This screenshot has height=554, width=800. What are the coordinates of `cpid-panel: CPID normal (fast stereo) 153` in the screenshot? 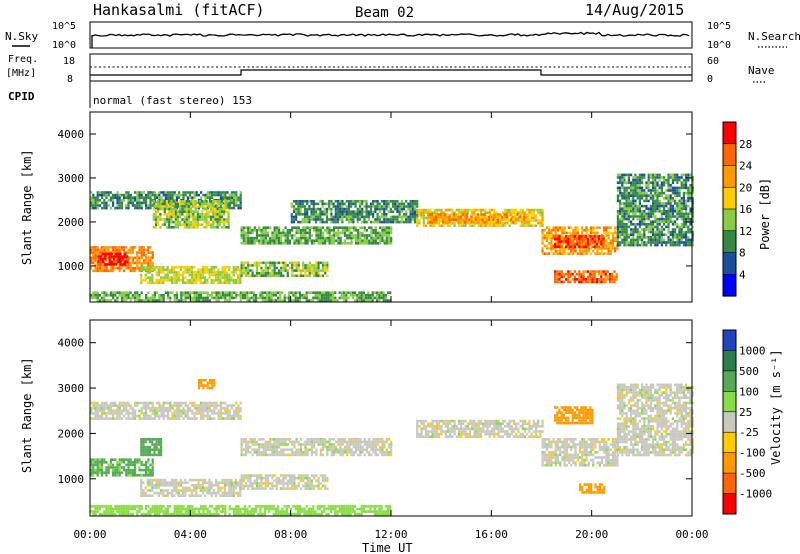 It's located at (130, 94).